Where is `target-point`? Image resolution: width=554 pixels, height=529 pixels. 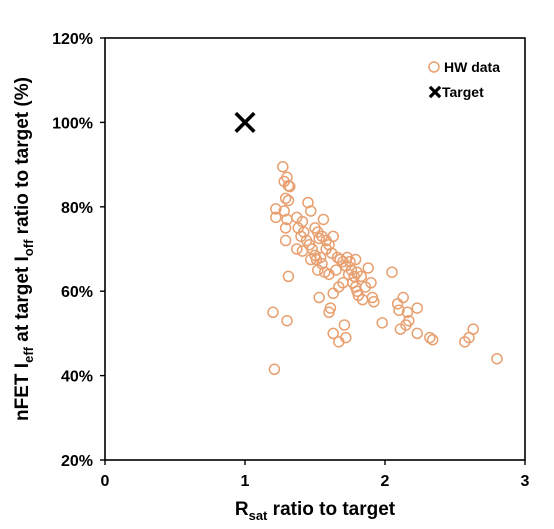
target-point is located at coordinates (245, 122).